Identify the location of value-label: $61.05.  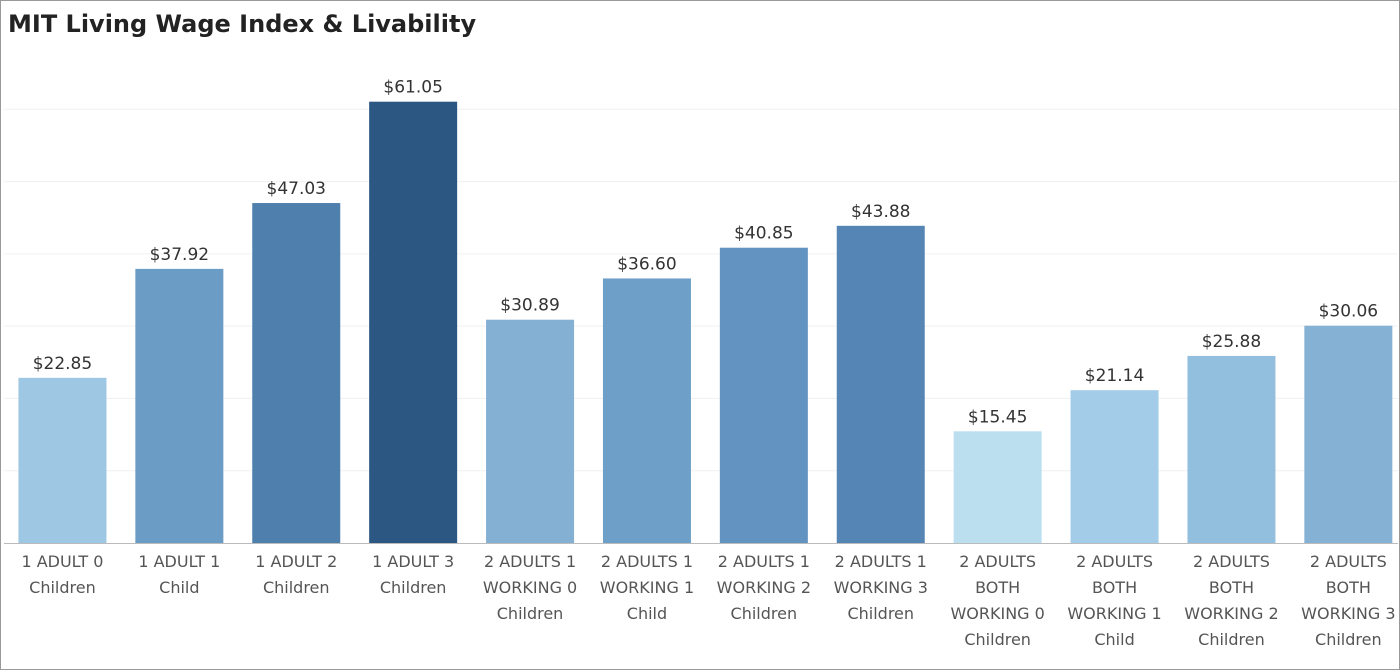
(412, 88).